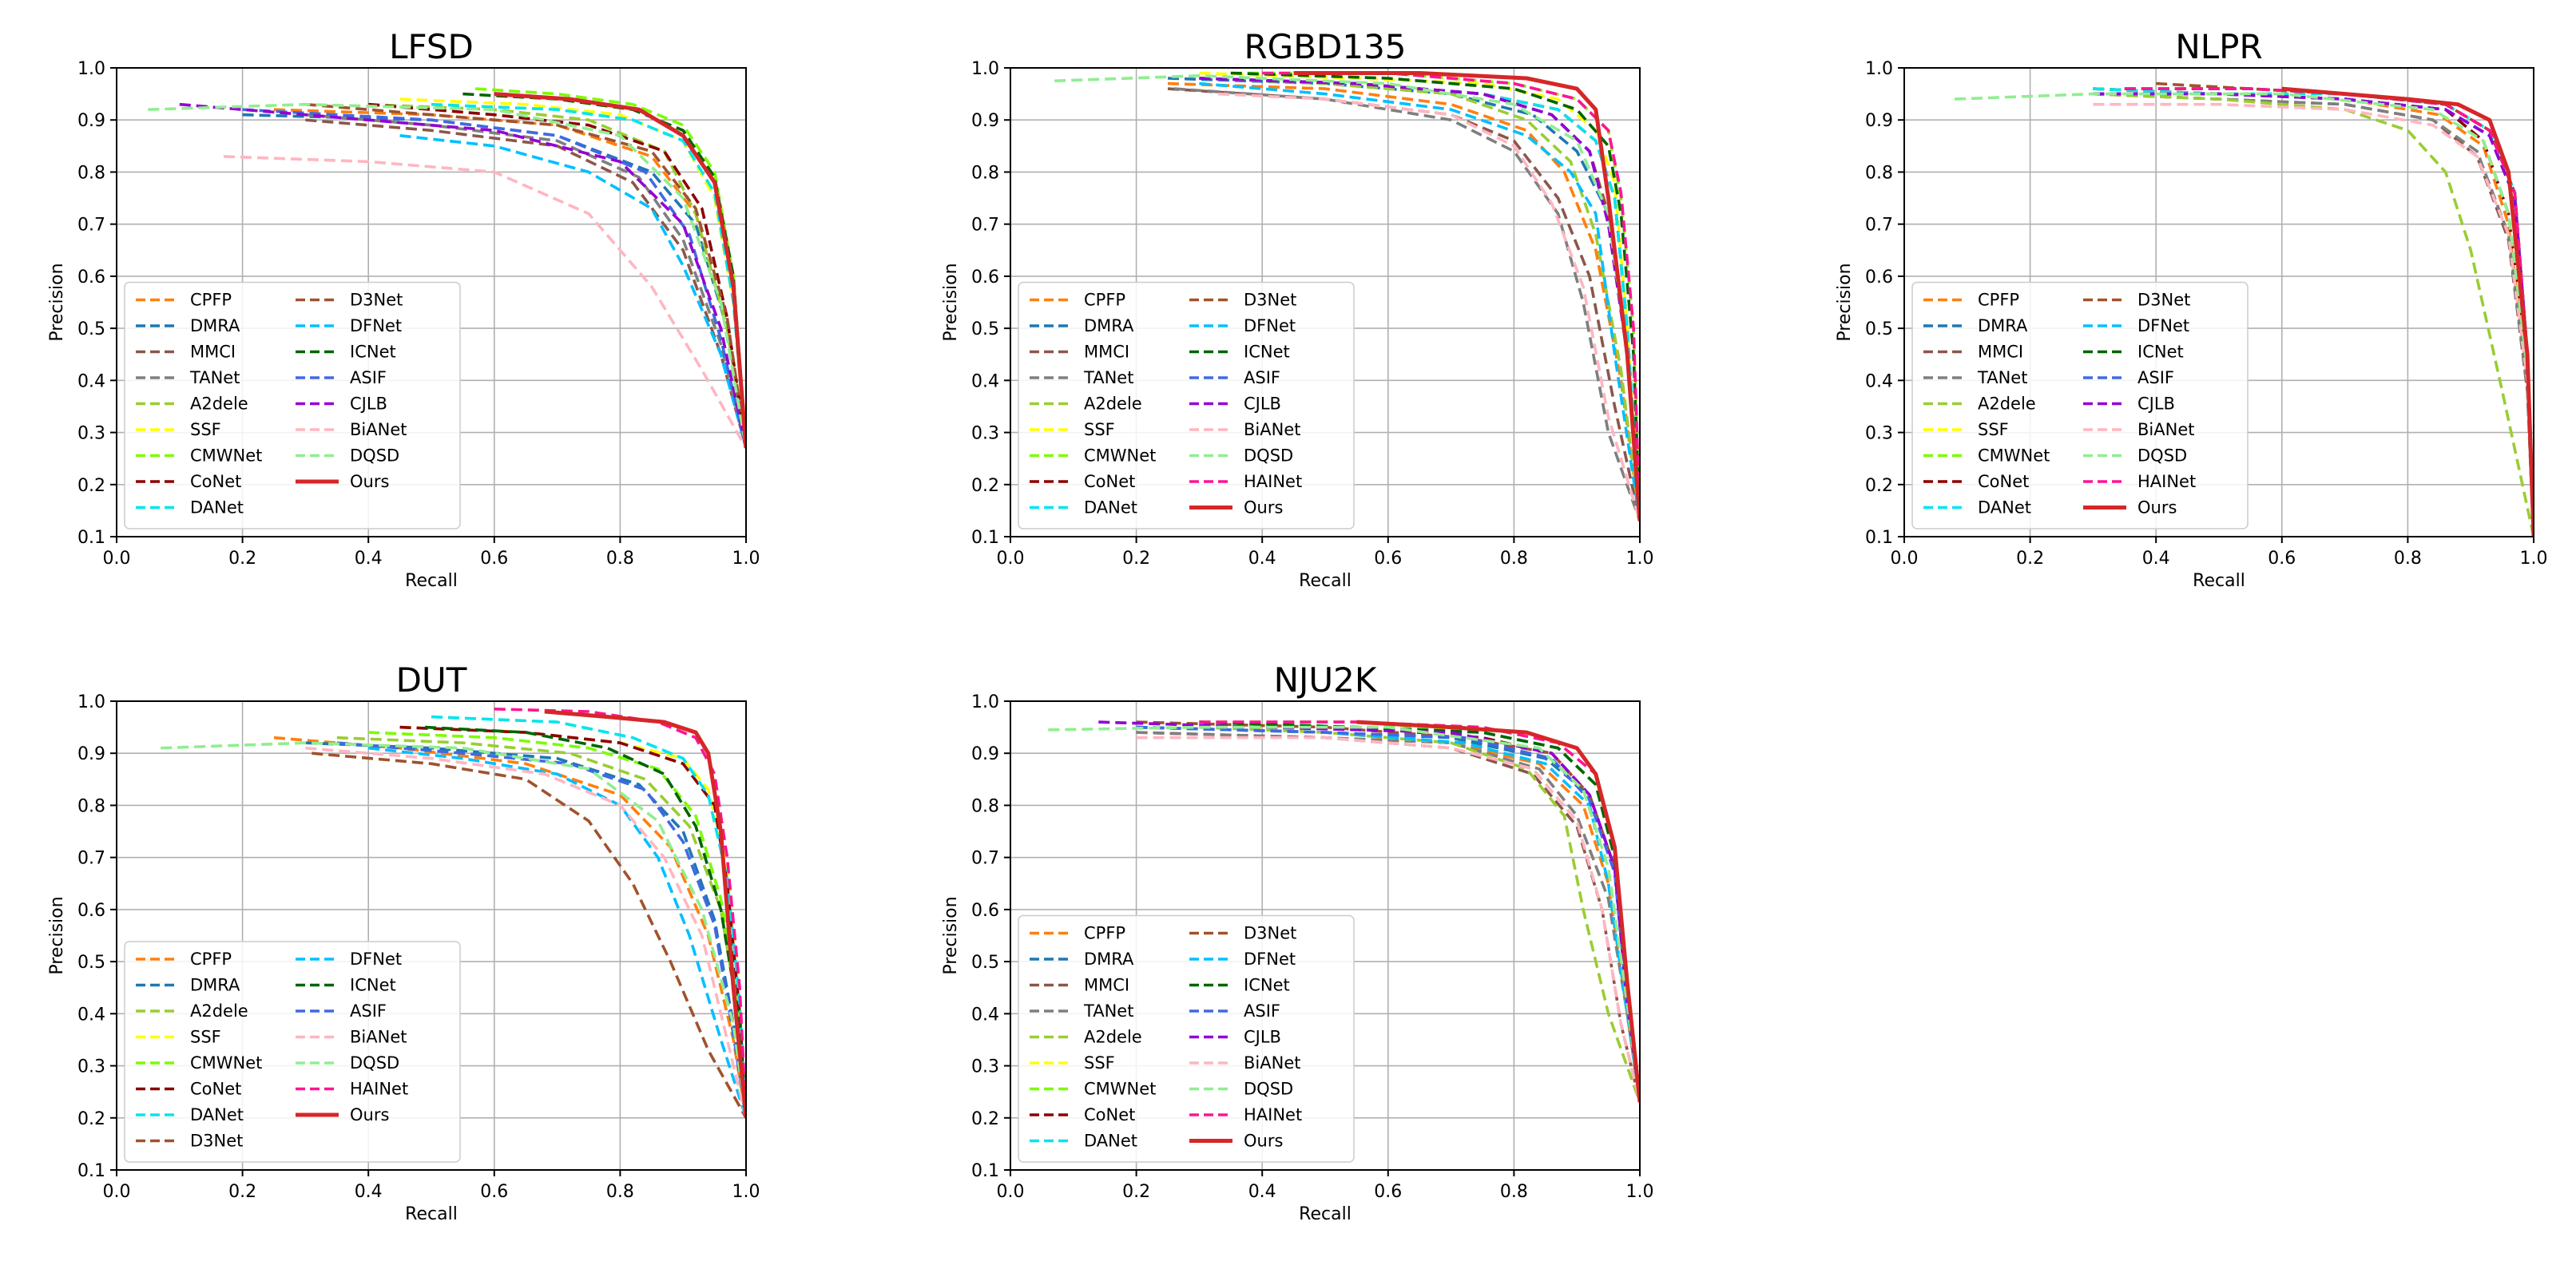  Describe the element at coordinates (1514, 1192) in the screenshot. I see `x-tick-label: 0.8` at that location.